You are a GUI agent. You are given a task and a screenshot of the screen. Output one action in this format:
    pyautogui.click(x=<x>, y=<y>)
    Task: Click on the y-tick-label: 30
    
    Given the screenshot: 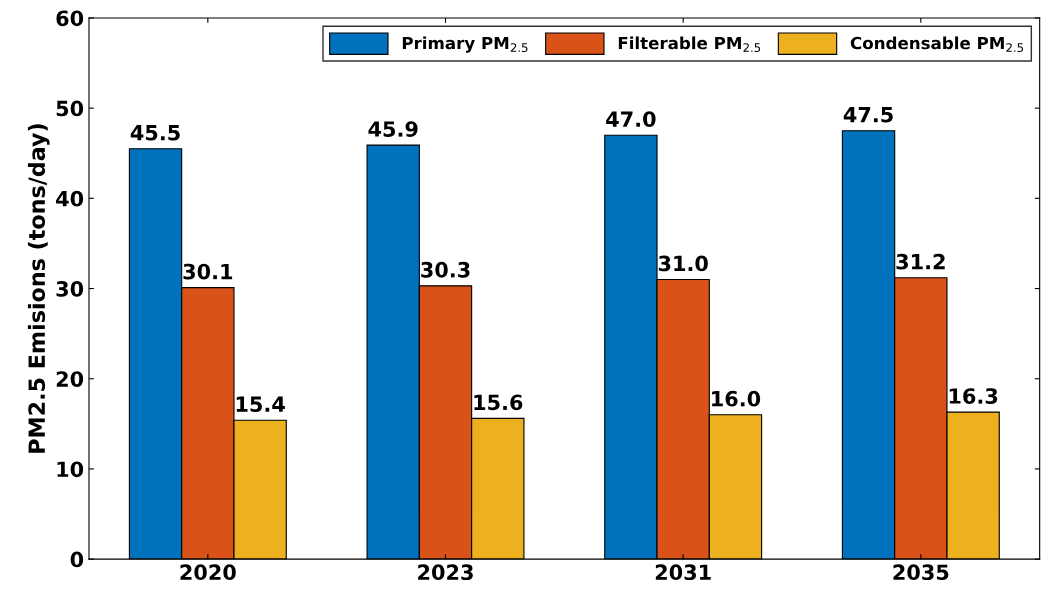 What is the action you would take?
    pyautogui.click(x=70, y=288)
    